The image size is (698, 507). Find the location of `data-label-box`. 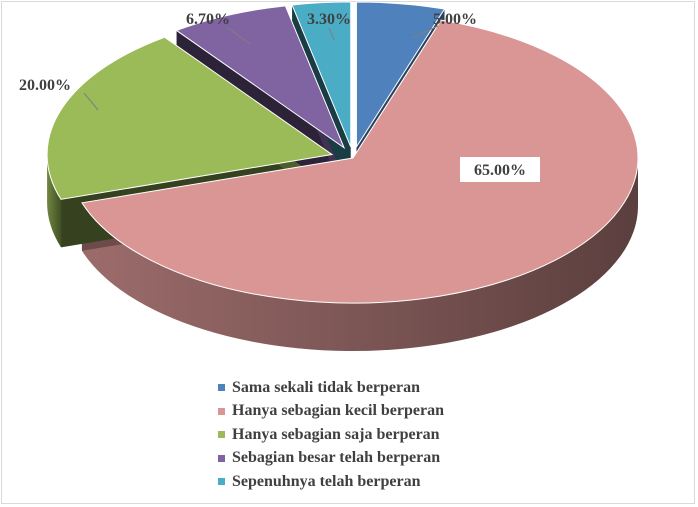

data-label-box is located at coordinates (500, 169).